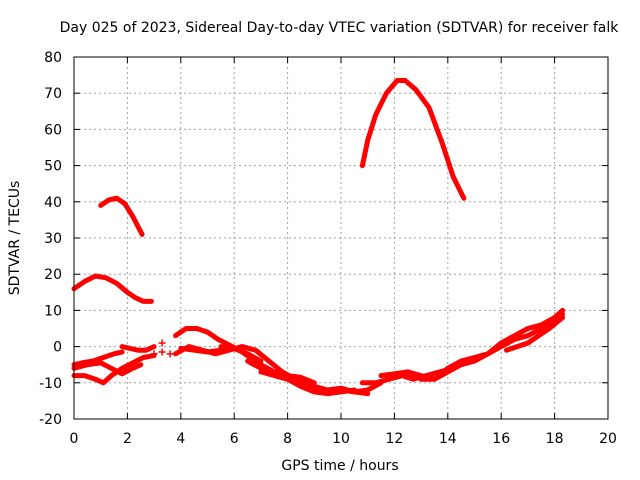  I want to click on x-tick-label: 12, so click(394, 439).